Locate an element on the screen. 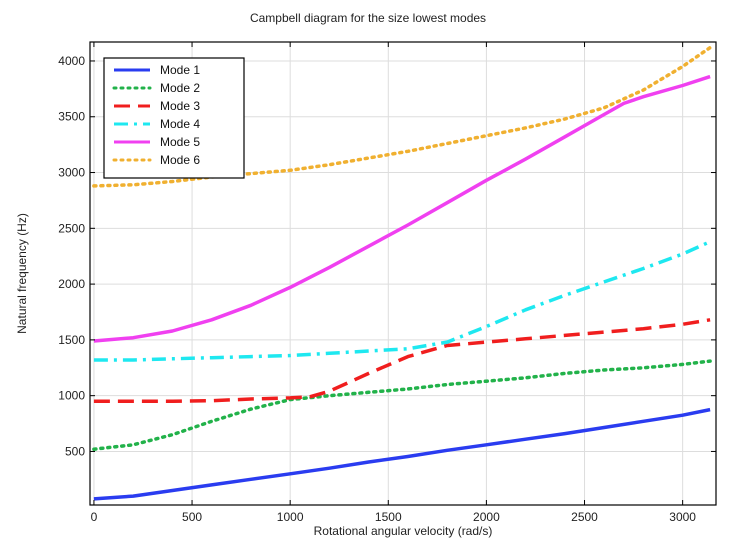 The width and height of the screenshot is (736, 540). x-tick-label: 2000 is located at coordinates (486, 517).